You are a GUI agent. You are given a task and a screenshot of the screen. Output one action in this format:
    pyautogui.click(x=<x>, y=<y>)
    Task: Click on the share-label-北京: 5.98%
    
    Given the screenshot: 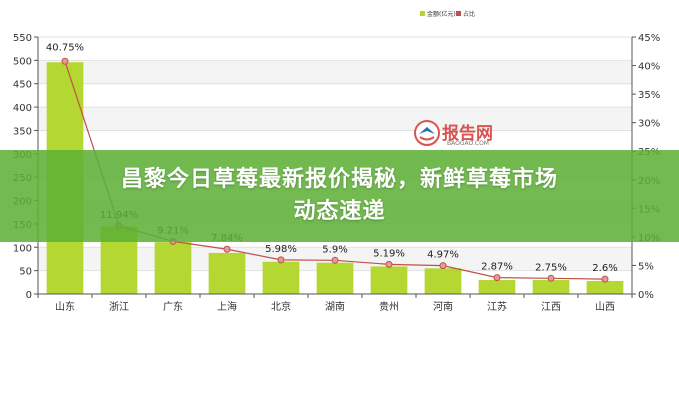 What is the action you would take?
    pyautogui.click(x=281, y=249)
    